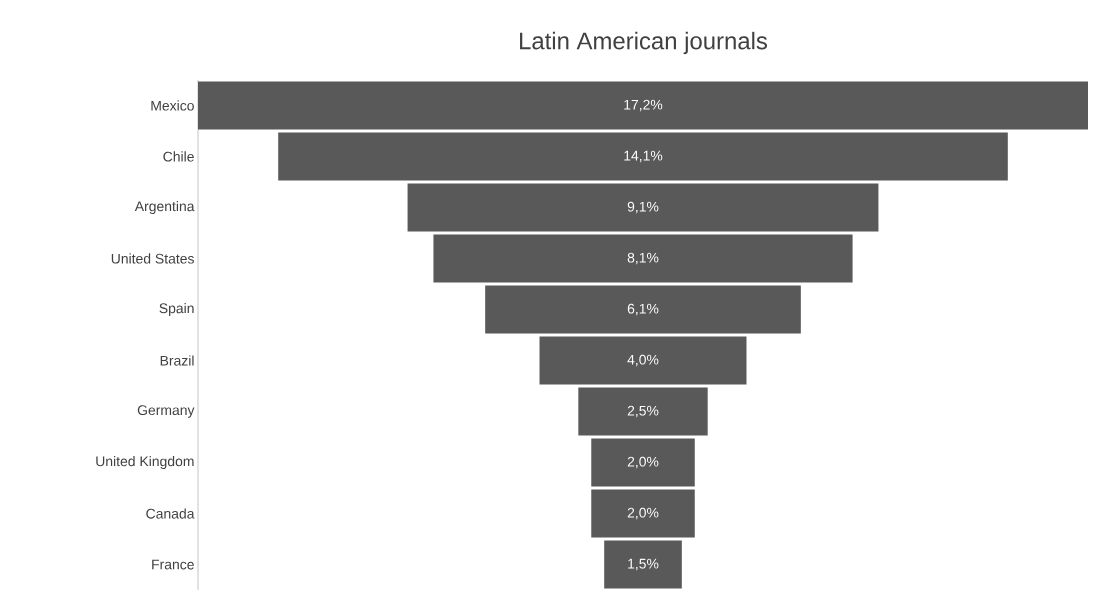 The width and height of the screenshot is (1096, 600). What do you see at coordinates (643, 207) in the screenshot?
I see `data-label: 9,1%` at bounding box center [643, 207].